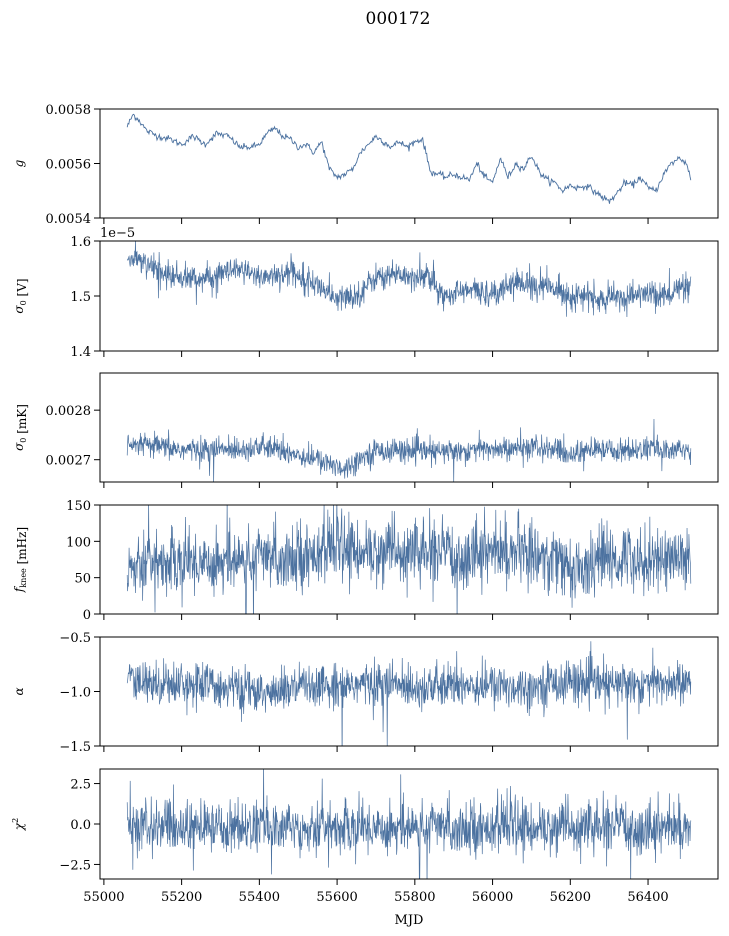  I want to click on y-tick-label: −0.5, so click(75, 638).